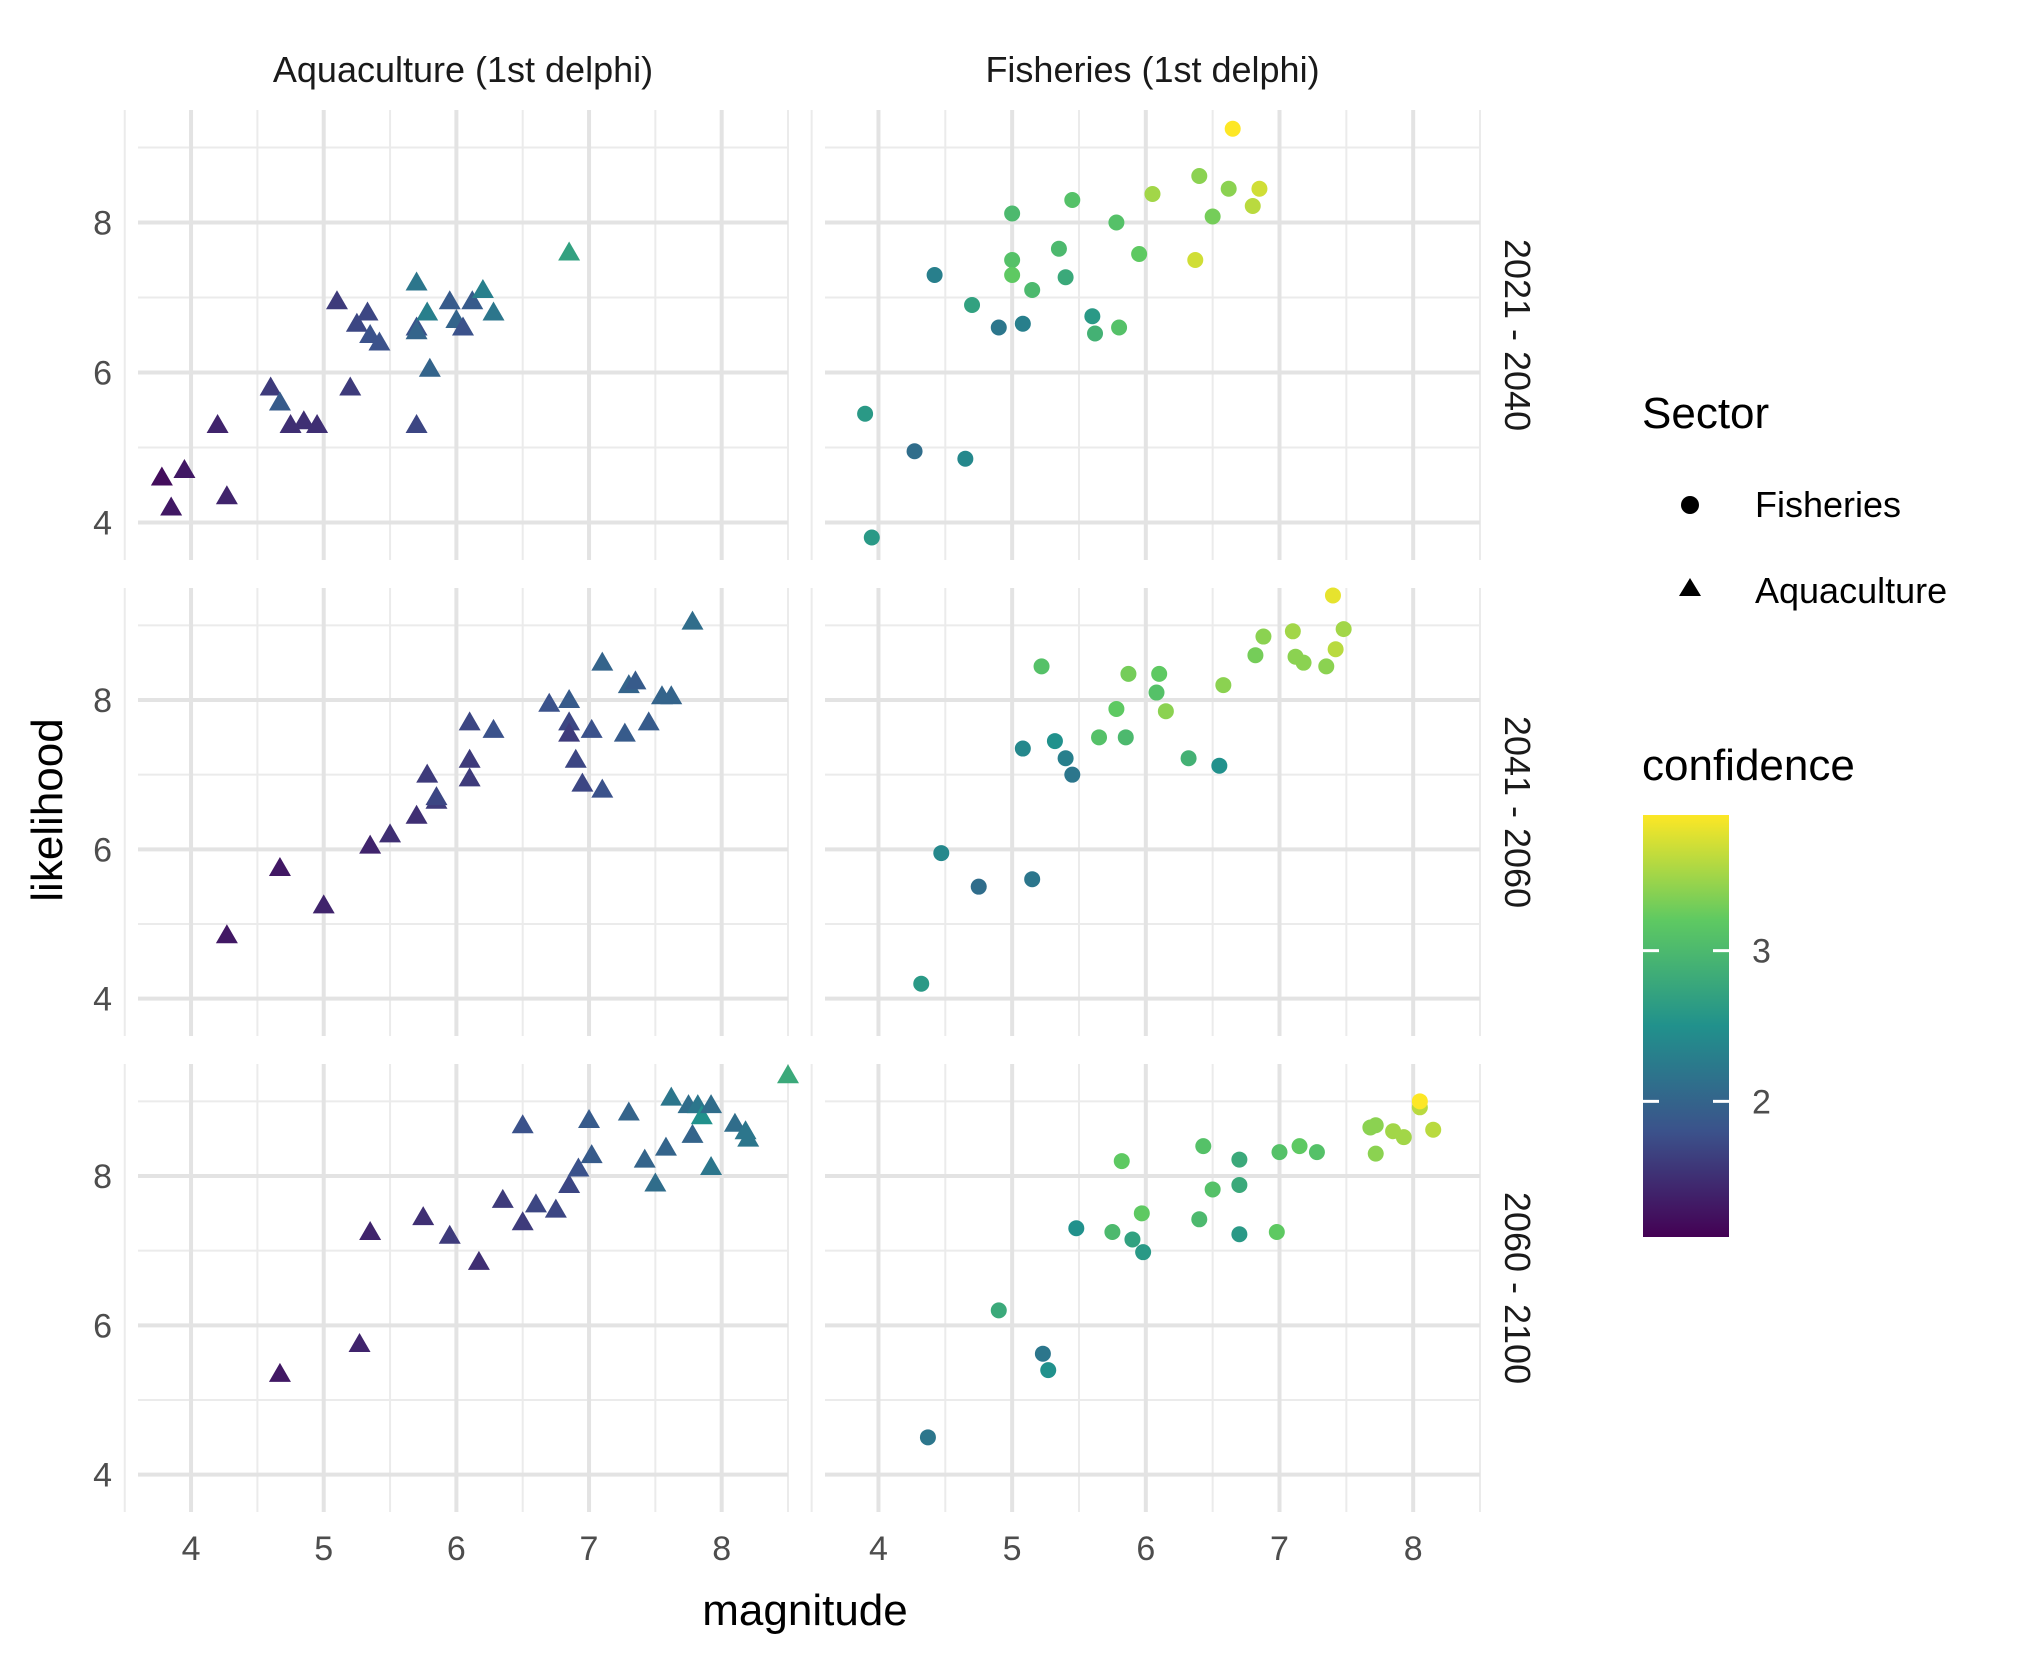 The image size is (2021, 1653). I want to click on x-tick-label: 4, so click(878, 1549).